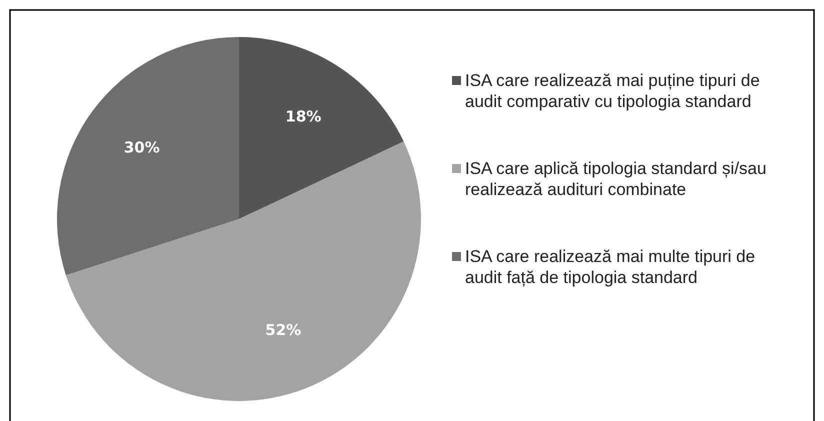  Describe the element at coordinates (283, 329) in the screenshot. I see `data-label: 52%` at that location.